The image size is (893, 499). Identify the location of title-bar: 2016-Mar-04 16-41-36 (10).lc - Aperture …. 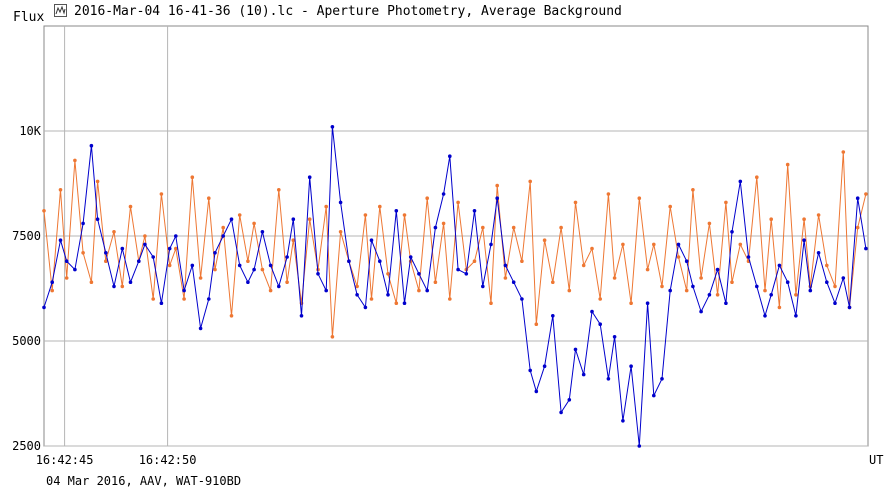
(446, 13).